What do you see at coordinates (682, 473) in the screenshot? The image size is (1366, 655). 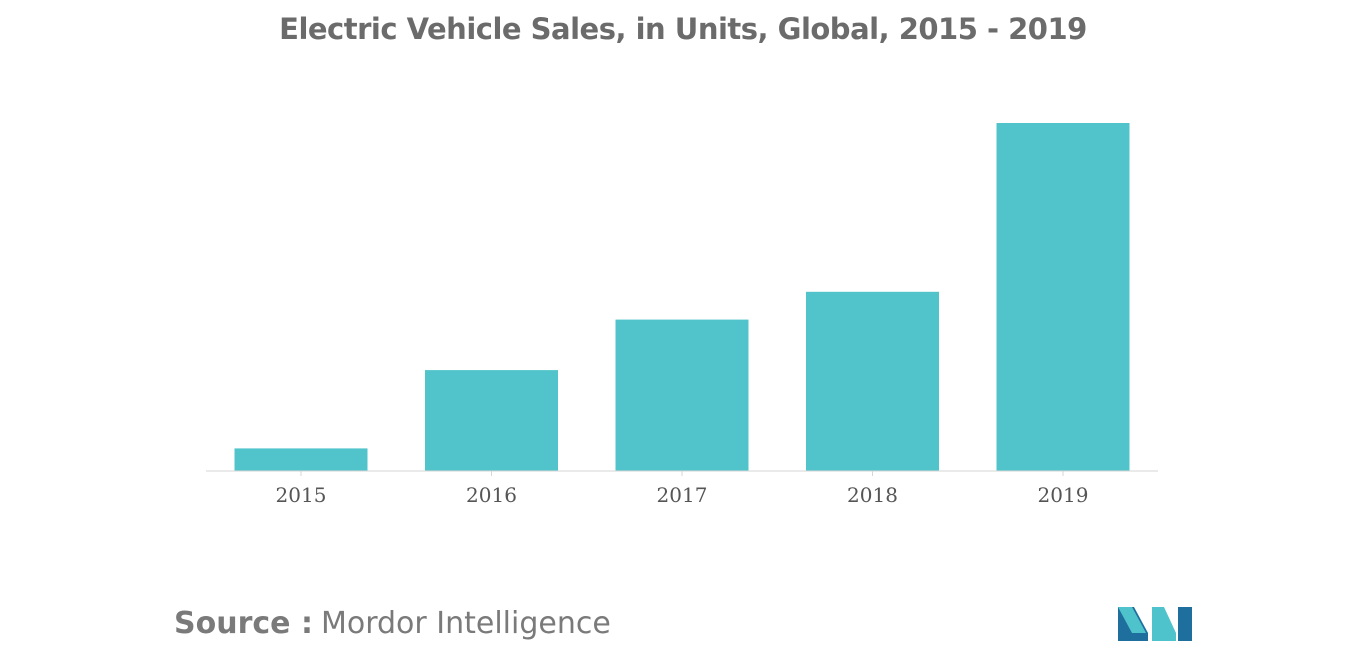 I see `x-ticks-group` at bounding box center [682, 473].